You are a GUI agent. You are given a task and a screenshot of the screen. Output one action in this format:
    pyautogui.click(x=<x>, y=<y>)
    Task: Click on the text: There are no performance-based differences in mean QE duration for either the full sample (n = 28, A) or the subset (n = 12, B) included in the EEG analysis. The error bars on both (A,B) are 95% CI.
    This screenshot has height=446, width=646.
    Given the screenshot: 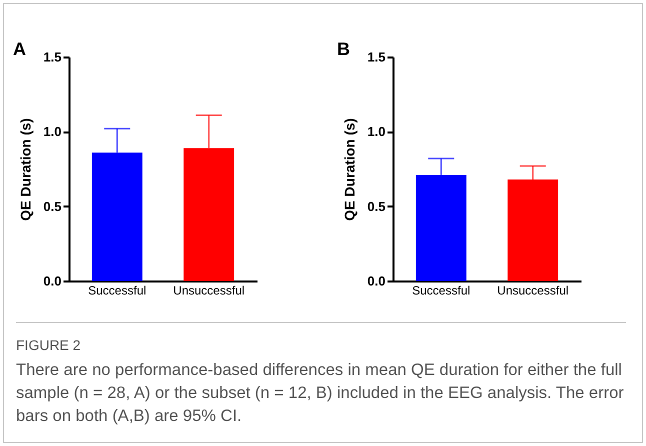 What is the action you would take?
    pyautogui.click(x=320, y=393)
    